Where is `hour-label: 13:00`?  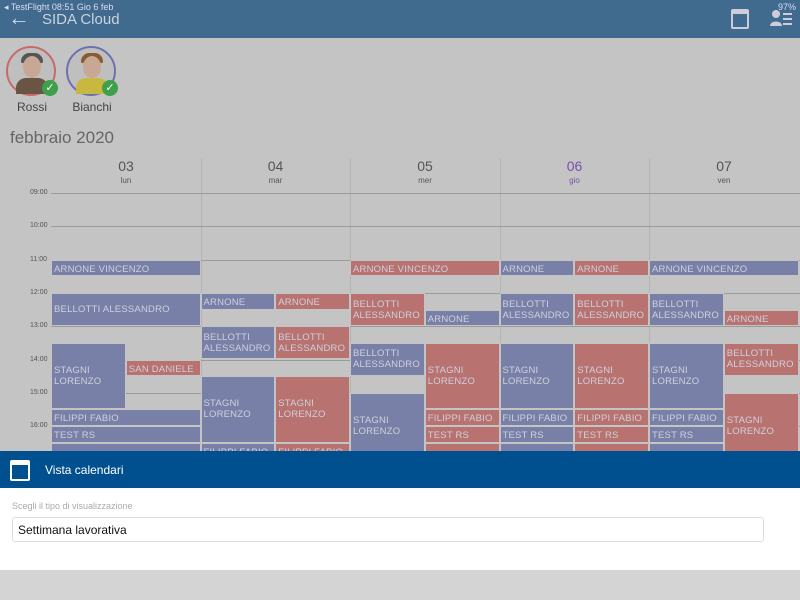
hour-label: 13:00 is located at coordinates (39, 326).